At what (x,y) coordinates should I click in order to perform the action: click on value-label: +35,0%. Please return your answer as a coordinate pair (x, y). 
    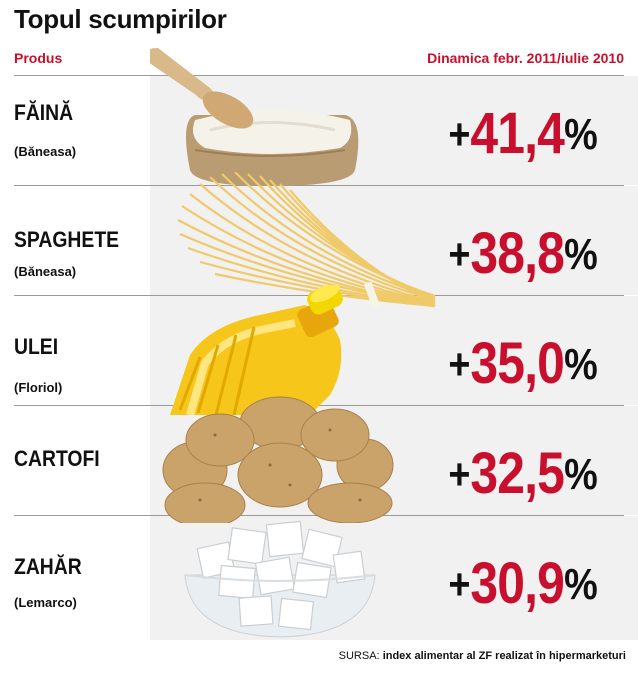
    Looking at the image, I should click on (523, 363).